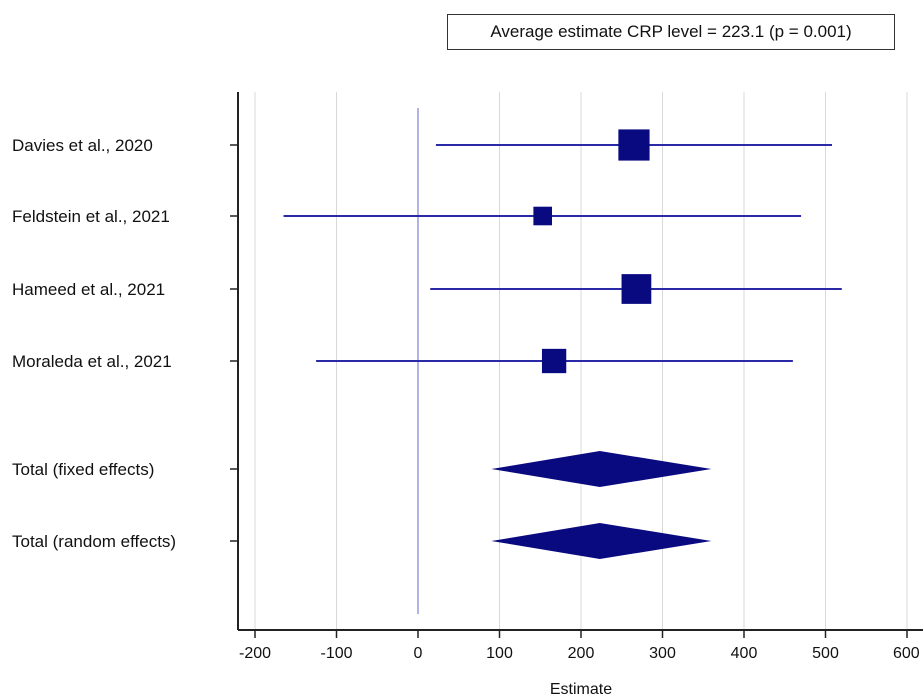 Image resolution: width=923 pixels, height=698 pixels. Describe the element at coordinates (255, 653) in the screenshot. I see `x-tick-label: -200` at that location.